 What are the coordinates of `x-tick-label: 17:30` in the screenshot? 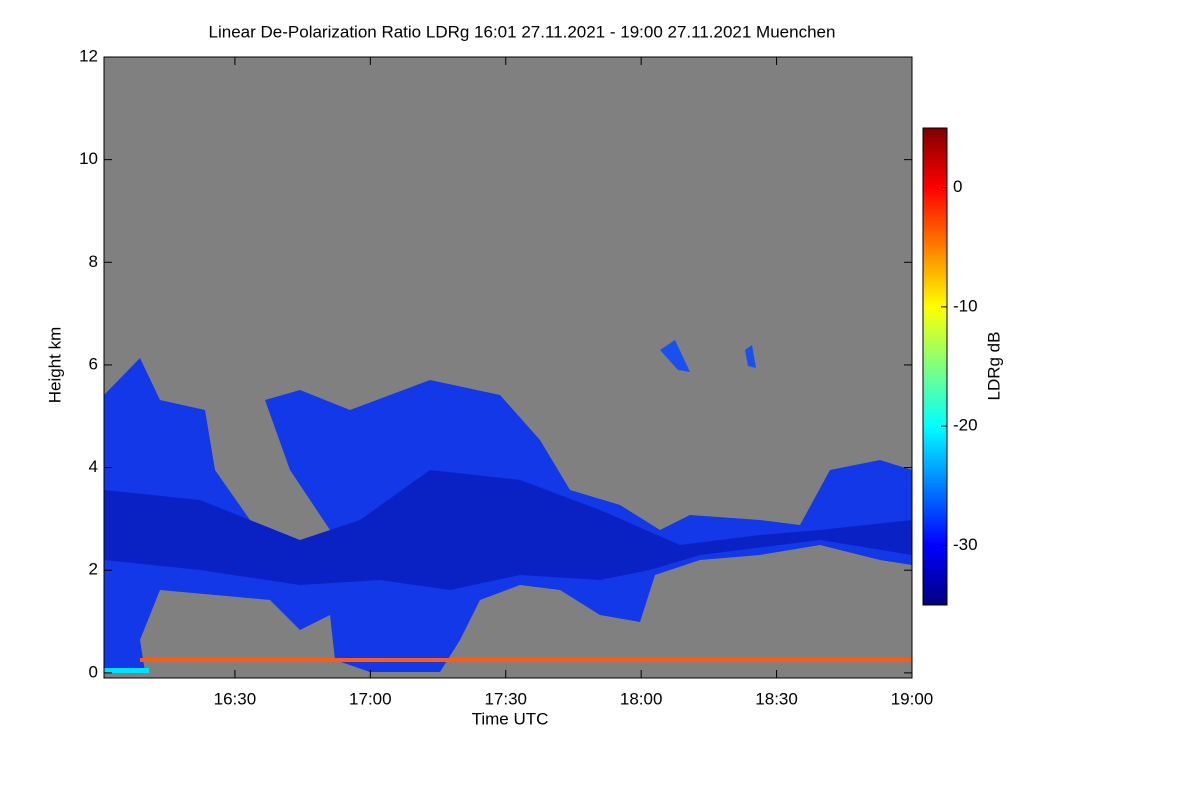 It's located at (505, 698).